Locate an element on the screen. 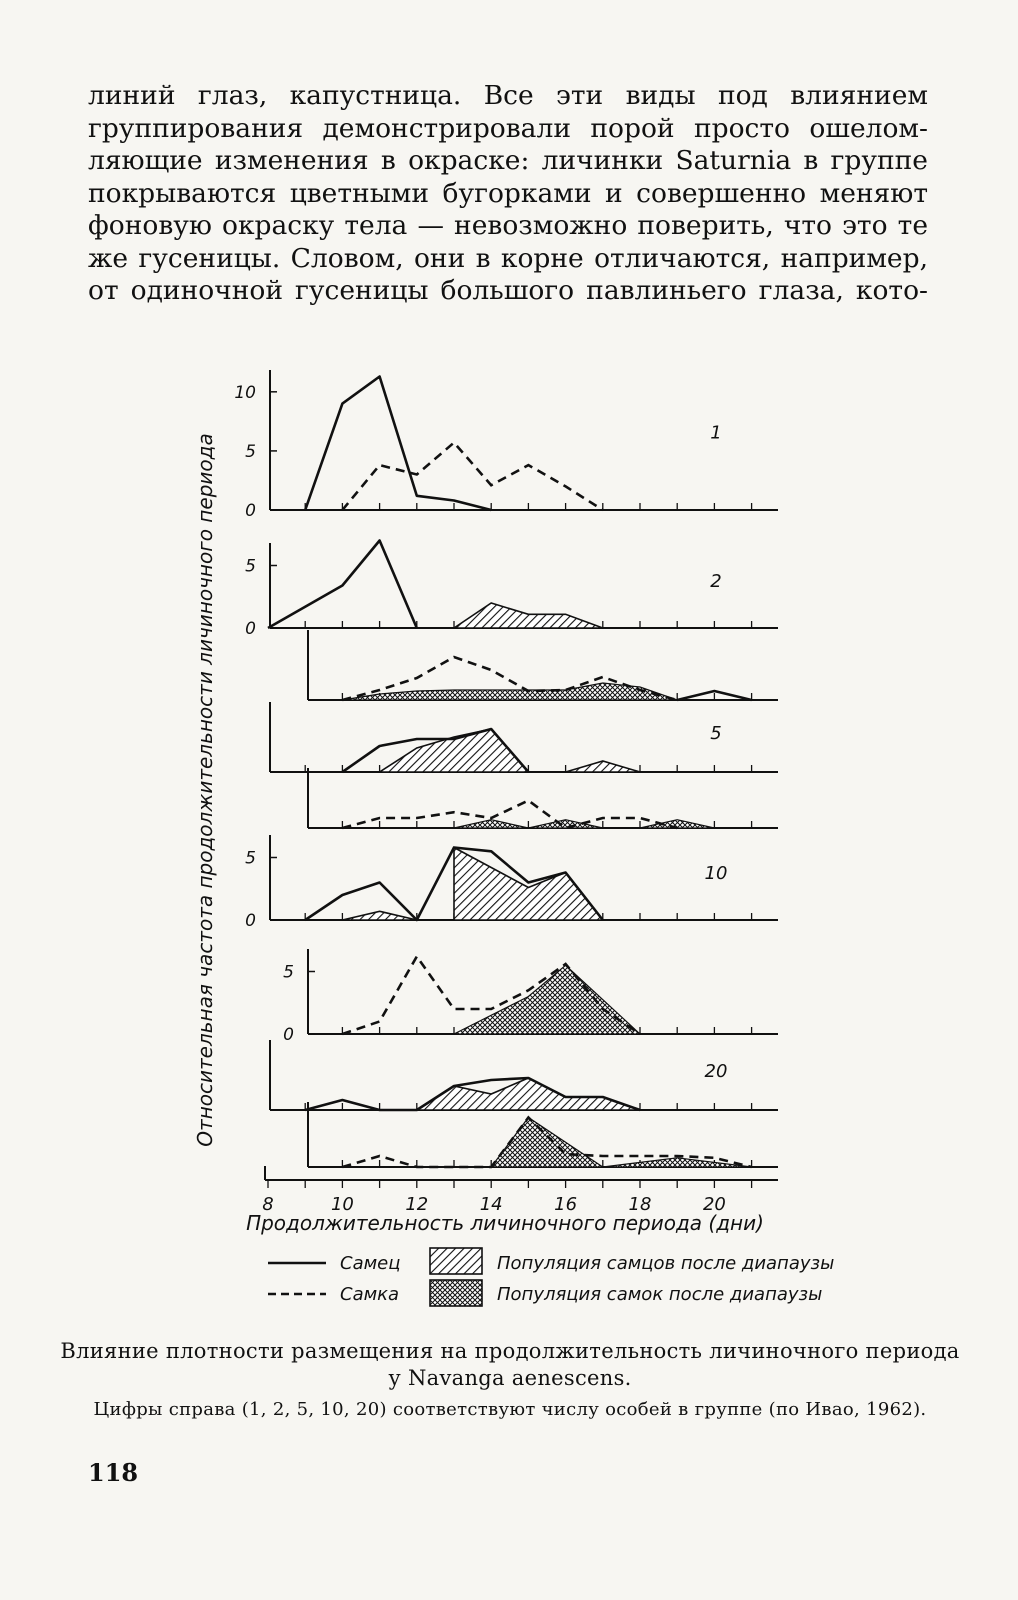  chart-panel-7: 05 is located at coordinates (530, 997).